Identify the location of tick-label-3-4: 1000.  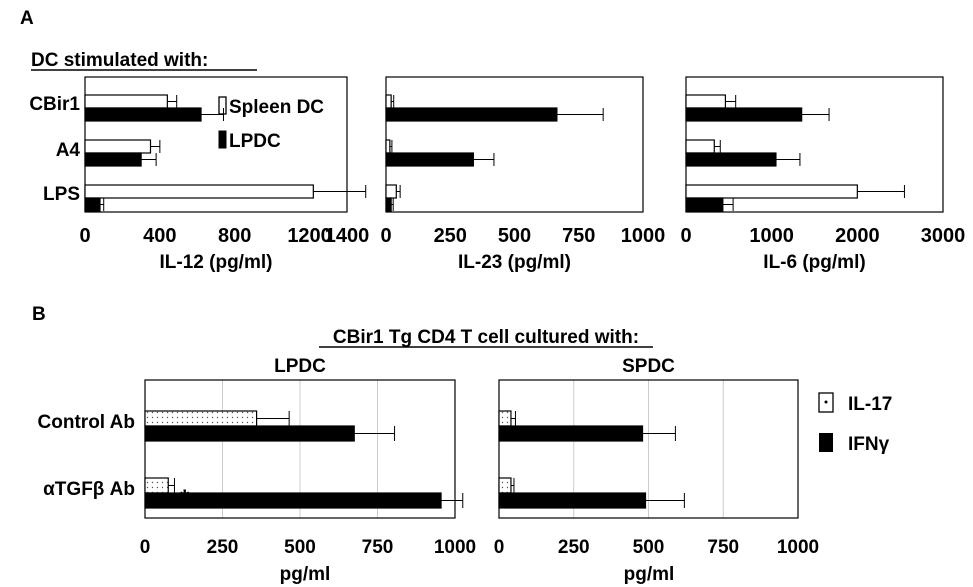
(455, 547).